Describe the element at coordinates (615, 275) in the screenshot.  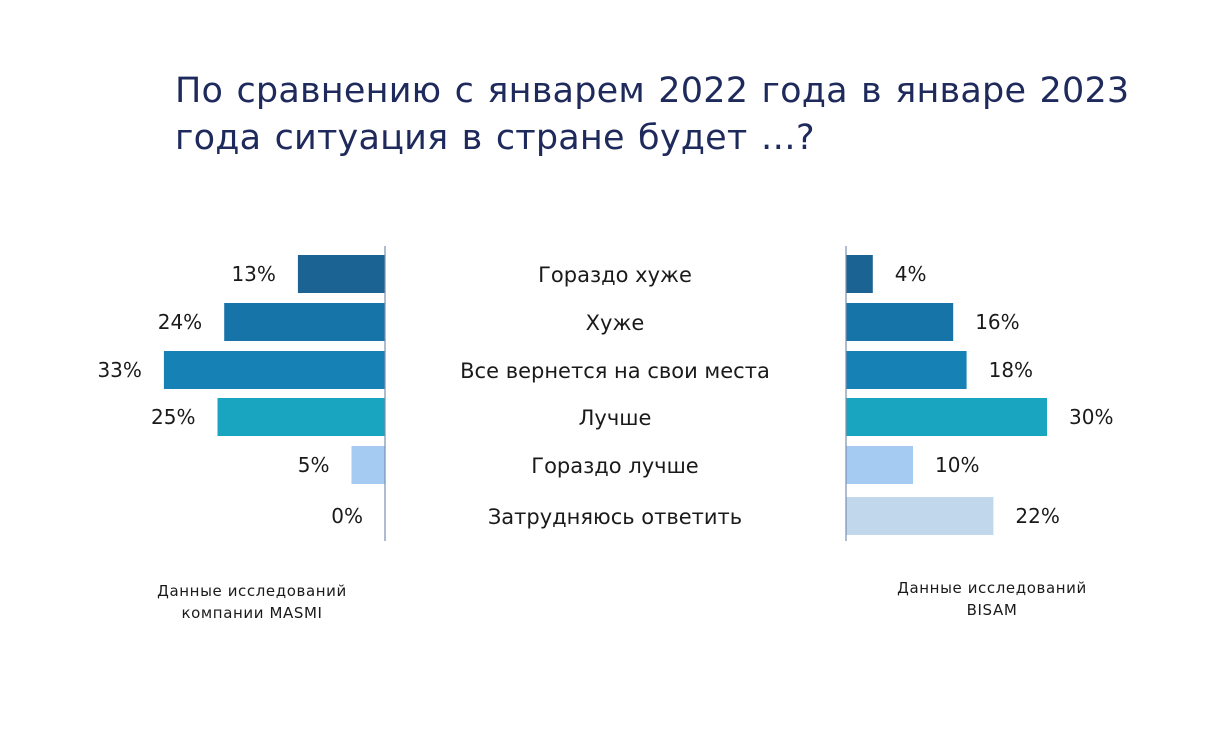
I see `category-label-gorazdo-khuzhe: Гораздо хуже` at that location.